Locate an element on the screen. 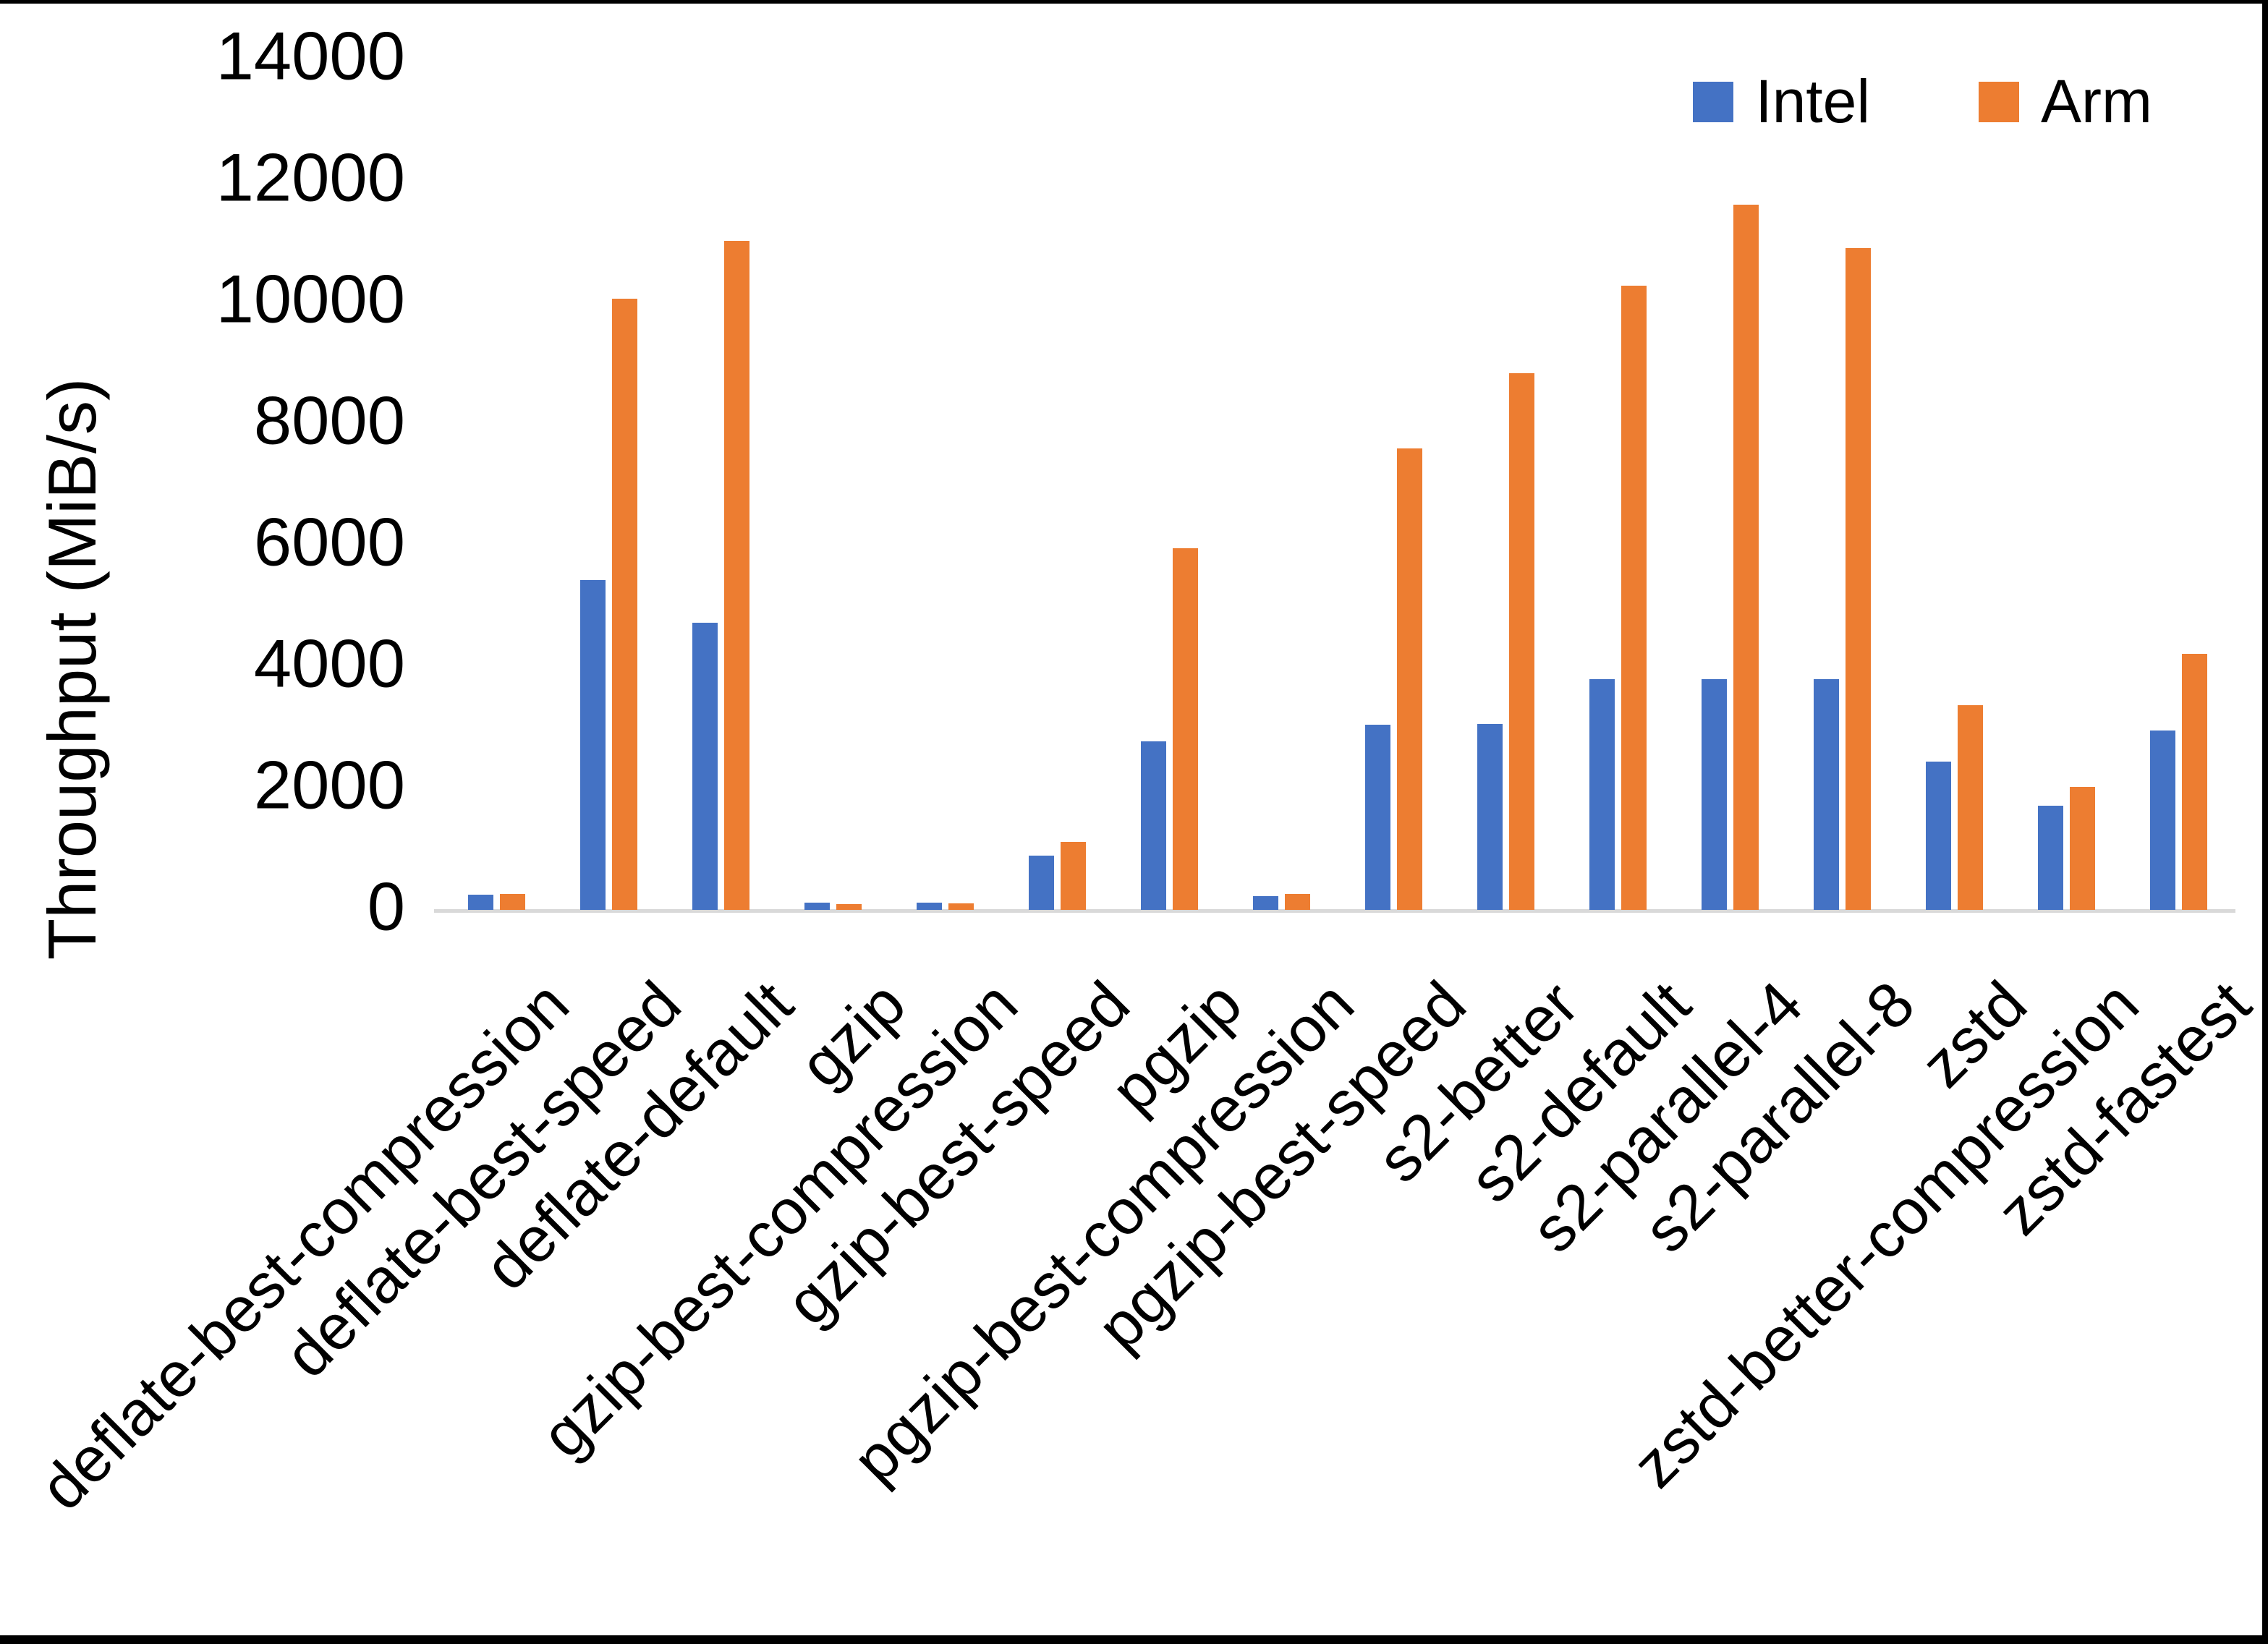 Image resolution: width=2268 pixels, height=1644 pixels. bar-arm-s2-better is located at coordinates (1521, 641).